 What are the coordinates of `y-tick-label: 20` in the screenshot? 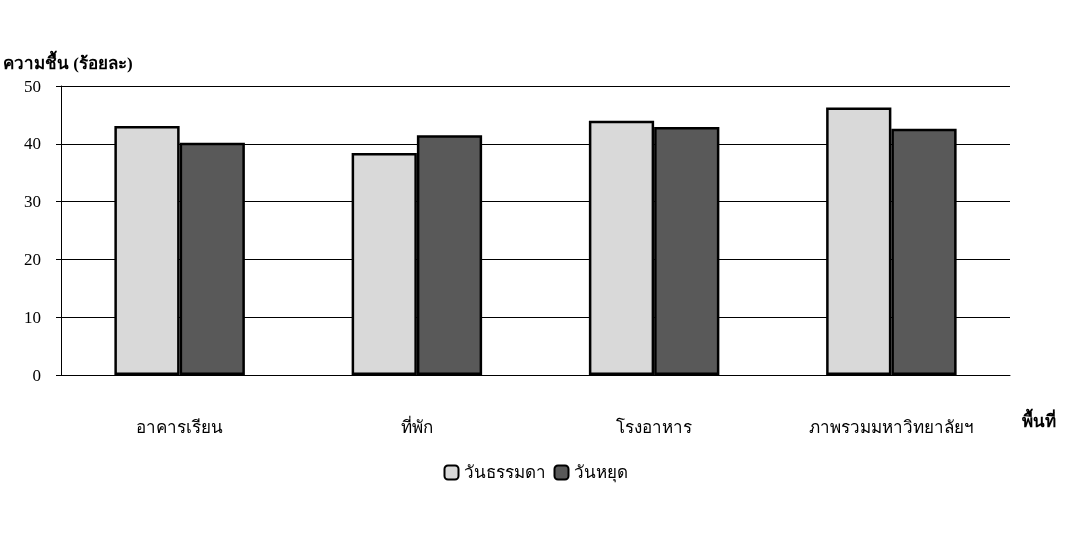 It's located at (32, 259).